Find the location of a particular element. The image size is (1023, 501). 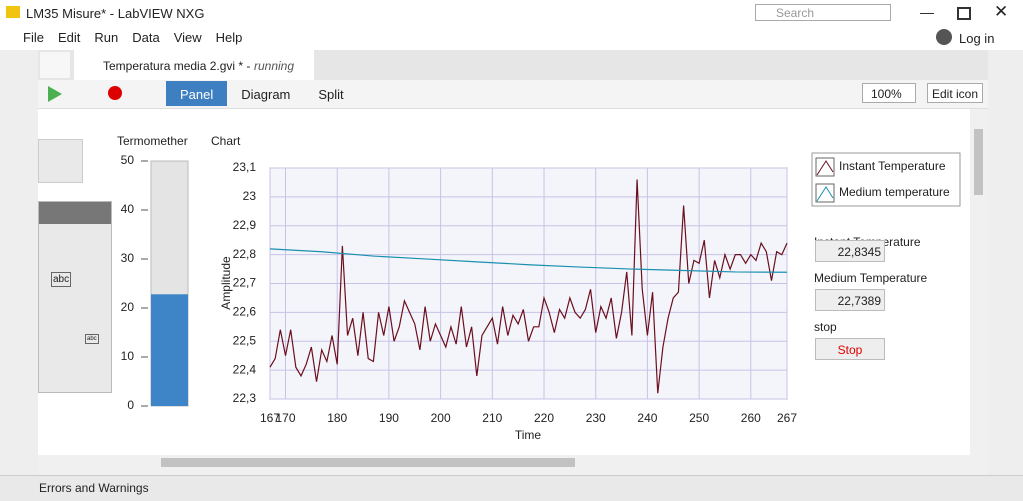

app-icon is located at coordinates (13, 12).